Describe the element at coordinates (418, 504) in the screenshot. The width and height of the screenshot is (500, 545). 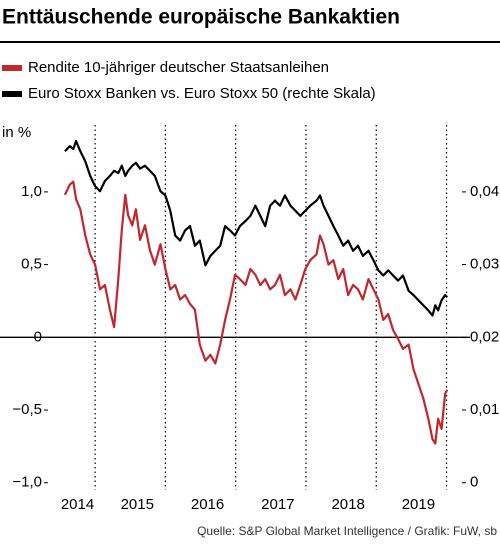
I see `x-tick-label: 2019` at that location.